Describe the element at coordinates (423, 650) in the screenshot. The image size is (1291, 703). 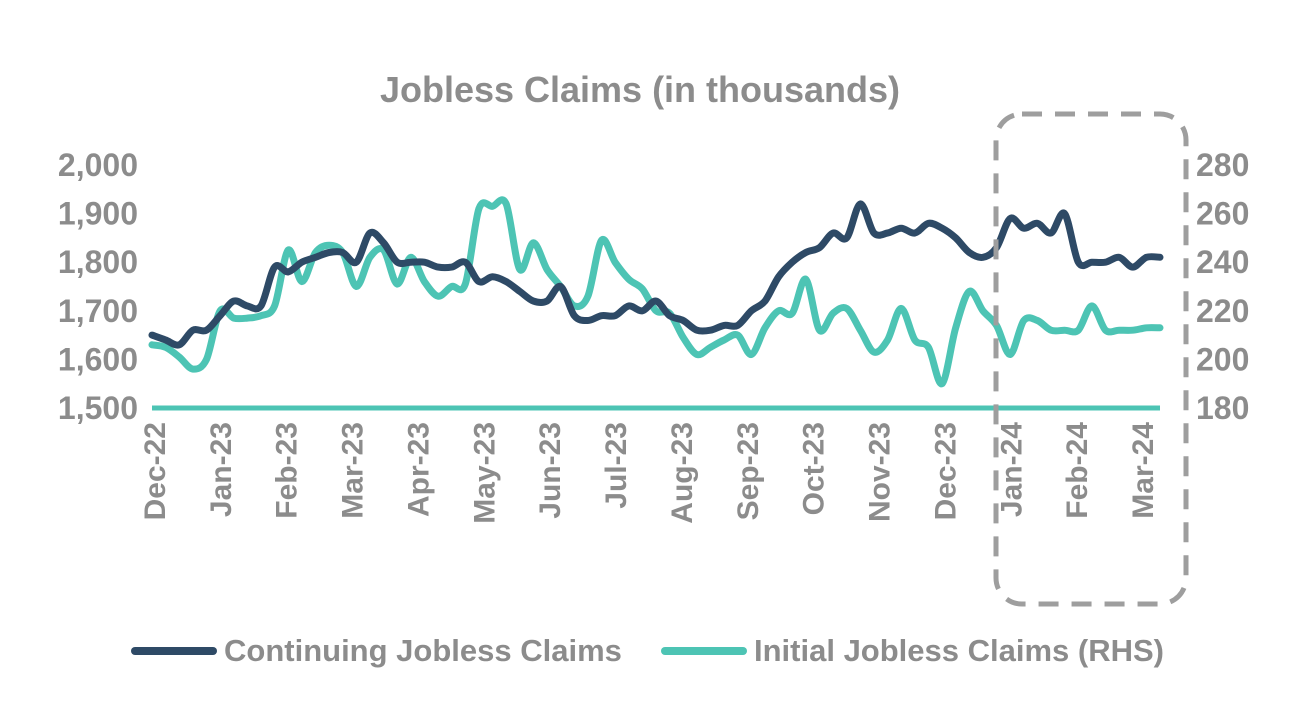
I see `legend-label-continuing: Continuing Jobless Claims` at that location.